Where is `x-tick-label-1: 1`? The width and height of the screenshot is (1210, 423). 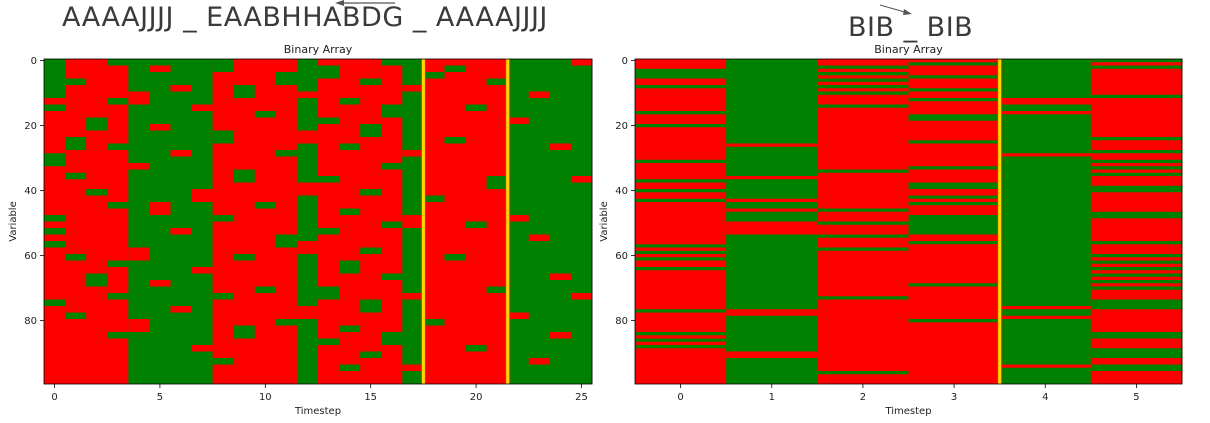 x-tick-label-1: 1 is located at coordinates (772, 397).